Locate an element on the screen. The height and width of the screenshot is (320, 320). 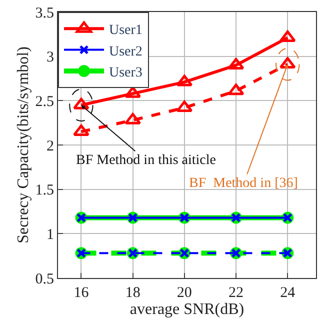
annotation: BF Method in [36] is located at coordinates (243, 183).